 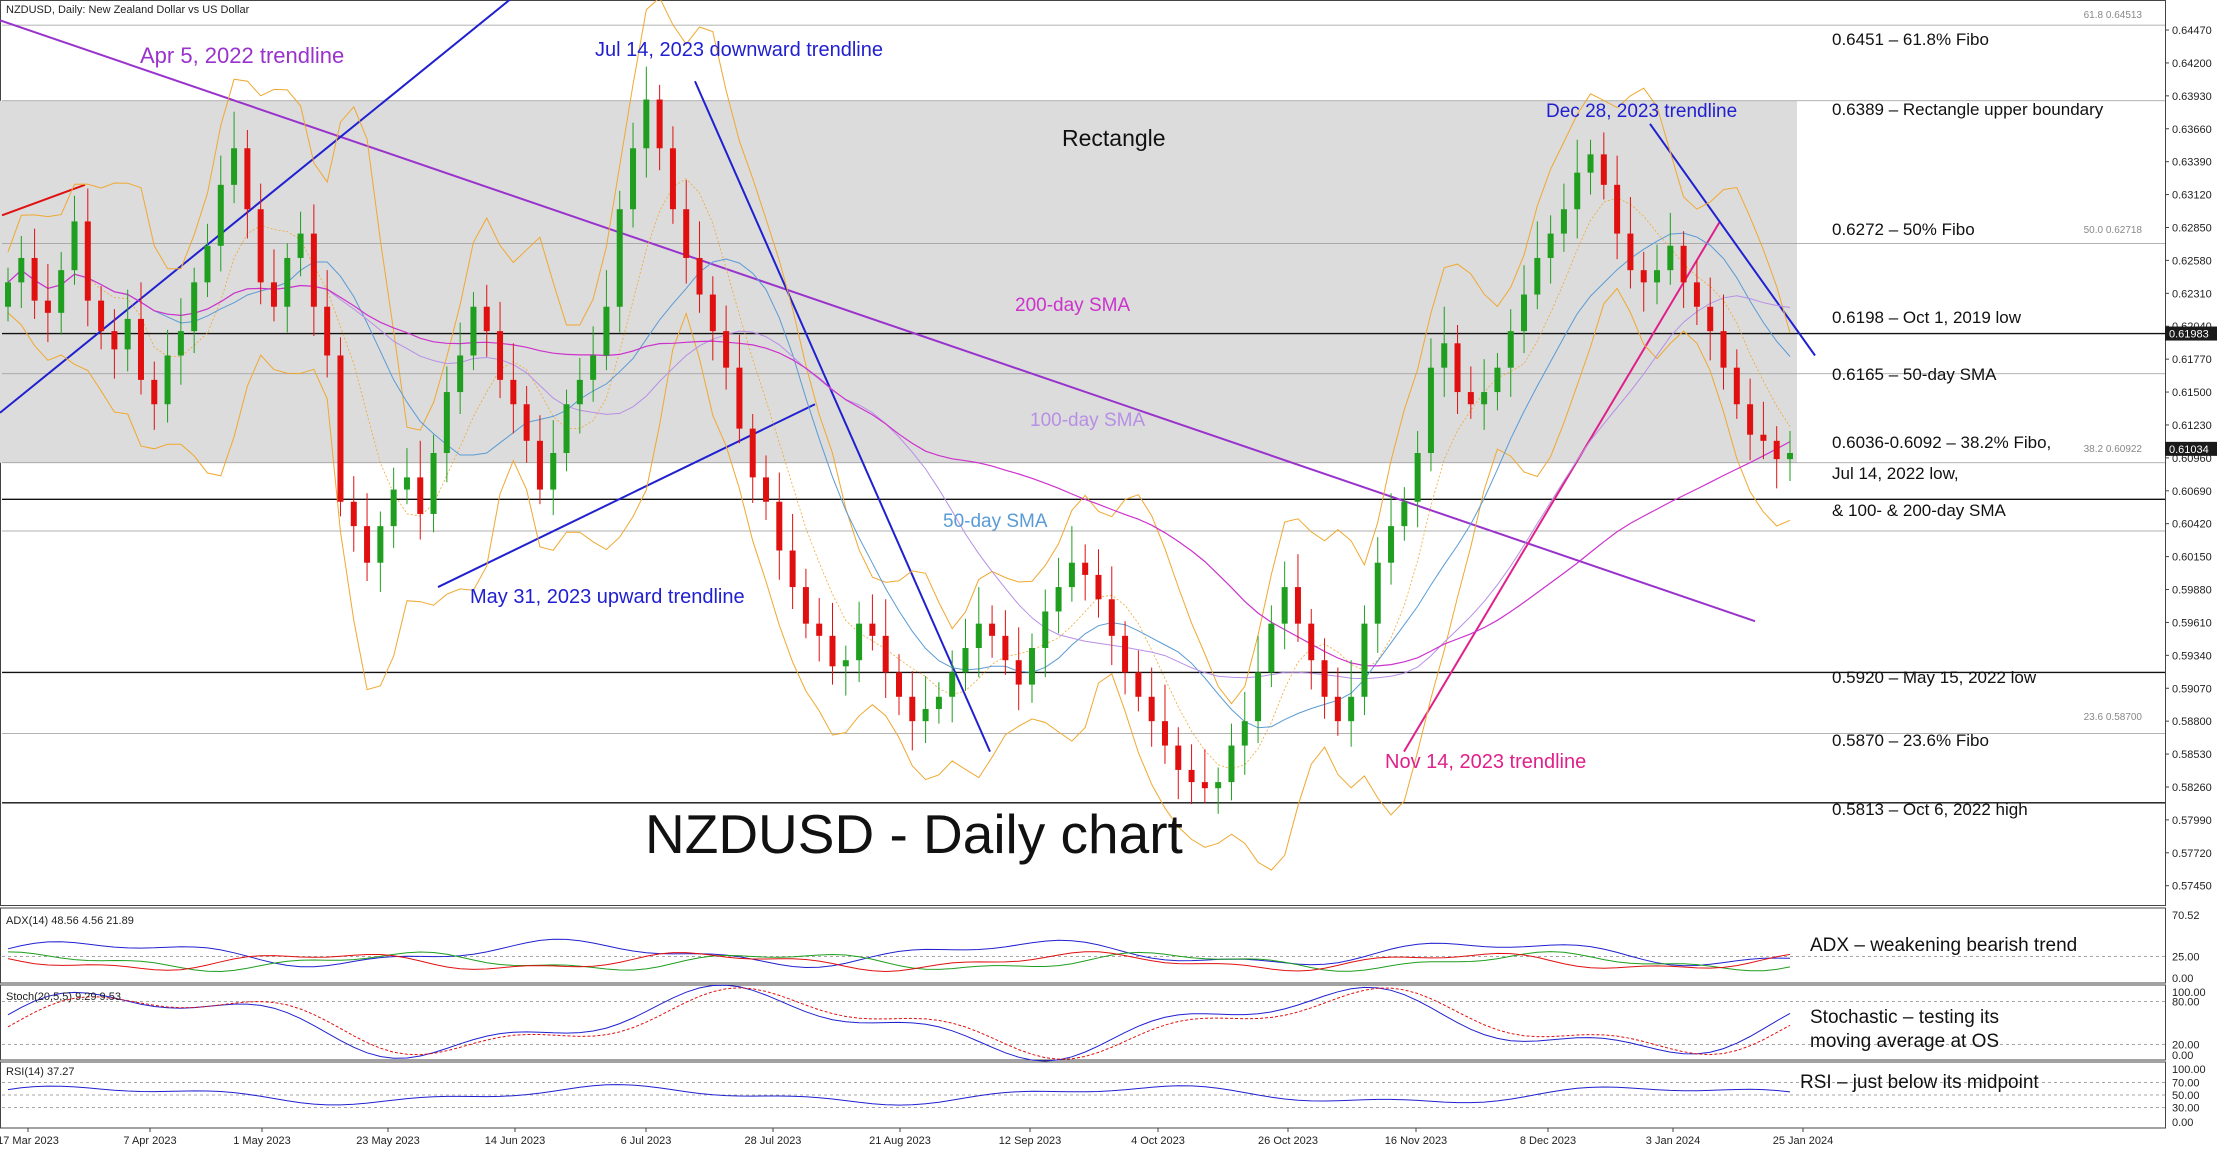 What do you see at coordinates (2192, 97) in the screenshot?
I see `y-tick-label: 0.63930` at bounding box center [2192, 97].